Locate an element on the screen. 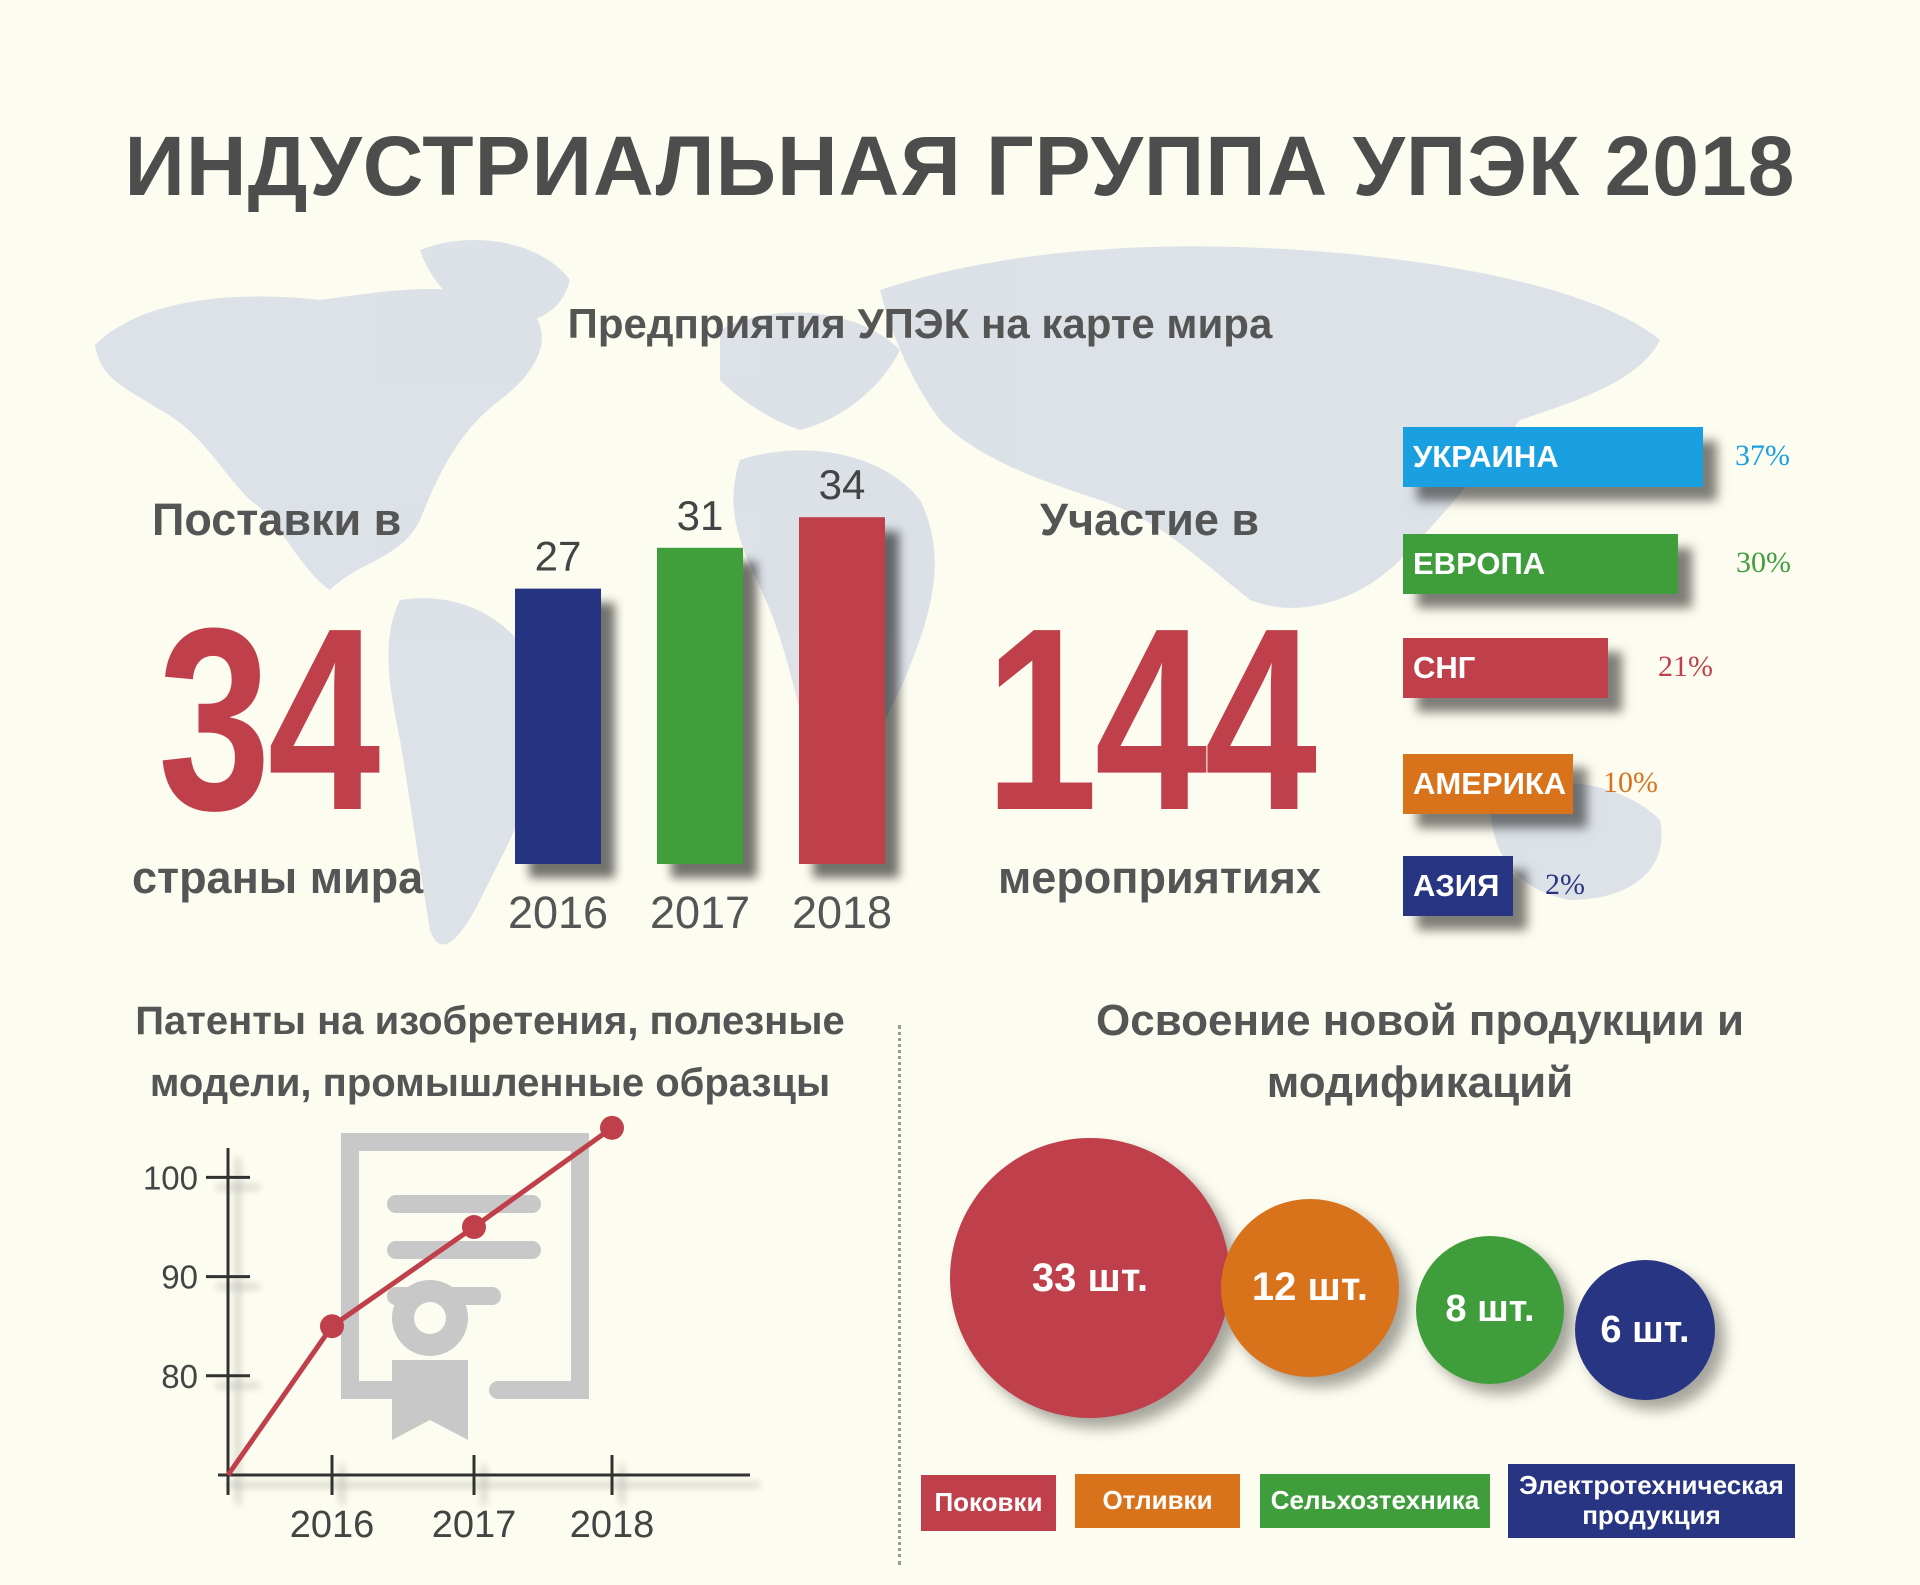 The image size is (1920, 1585). patents-series-line is located at coordinates (419, 1301).